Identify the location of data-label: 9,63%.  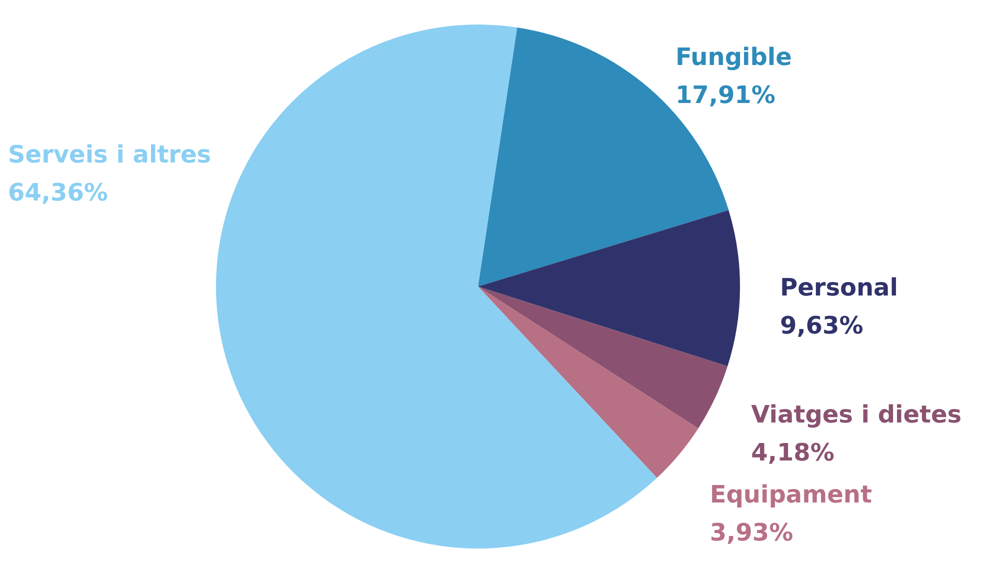
(822, 326).